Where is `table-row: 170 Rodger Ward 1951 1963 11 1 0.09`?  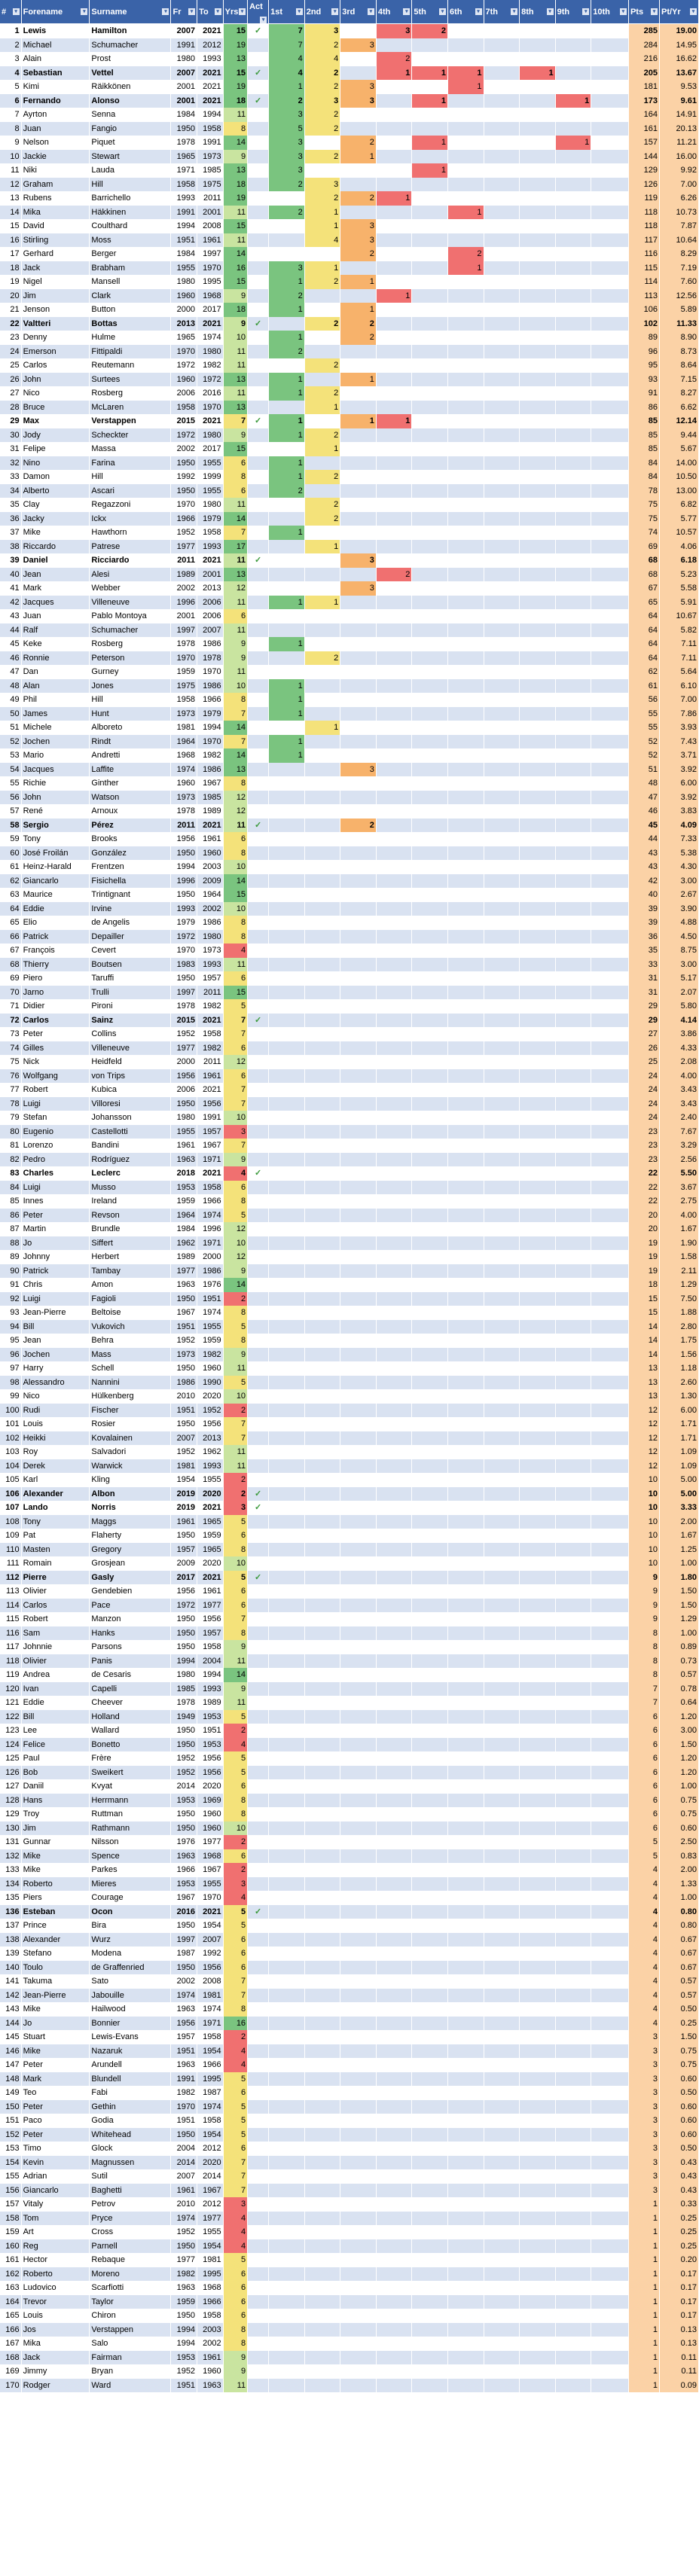
table-row: 170 Rodger Ward 1951 1963 11 1 0.09 is located at coordinates (349, 2385).